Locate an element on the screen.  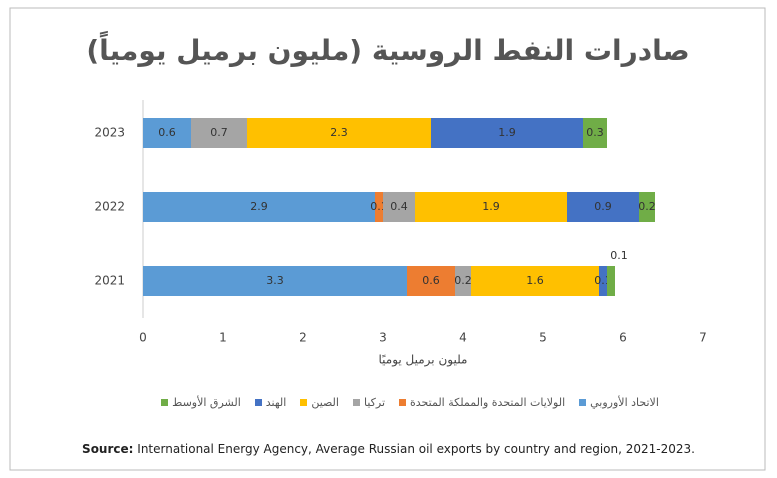
legend-text: الولايات المتحدة والمملكة المتحدة is located at coordinates (488, 402).